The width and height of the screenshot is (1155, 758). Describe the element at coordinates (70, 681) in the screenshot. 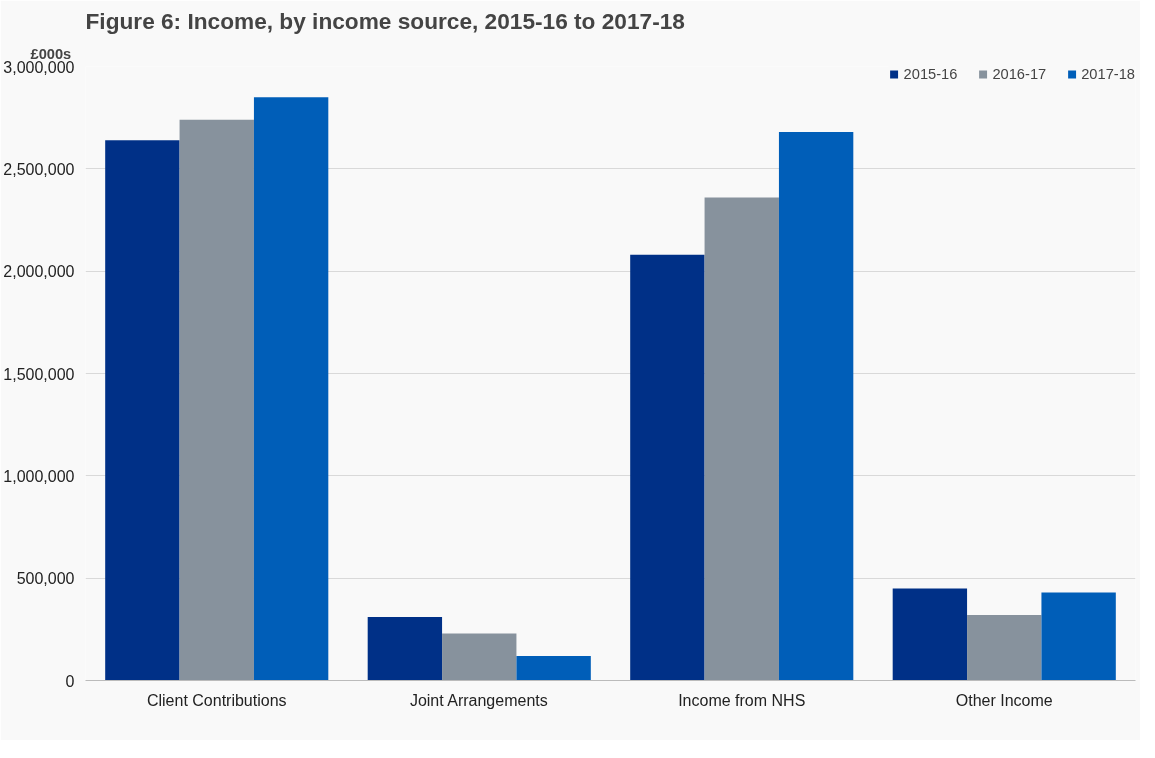

I see `y-tick-label: 0` at that location.